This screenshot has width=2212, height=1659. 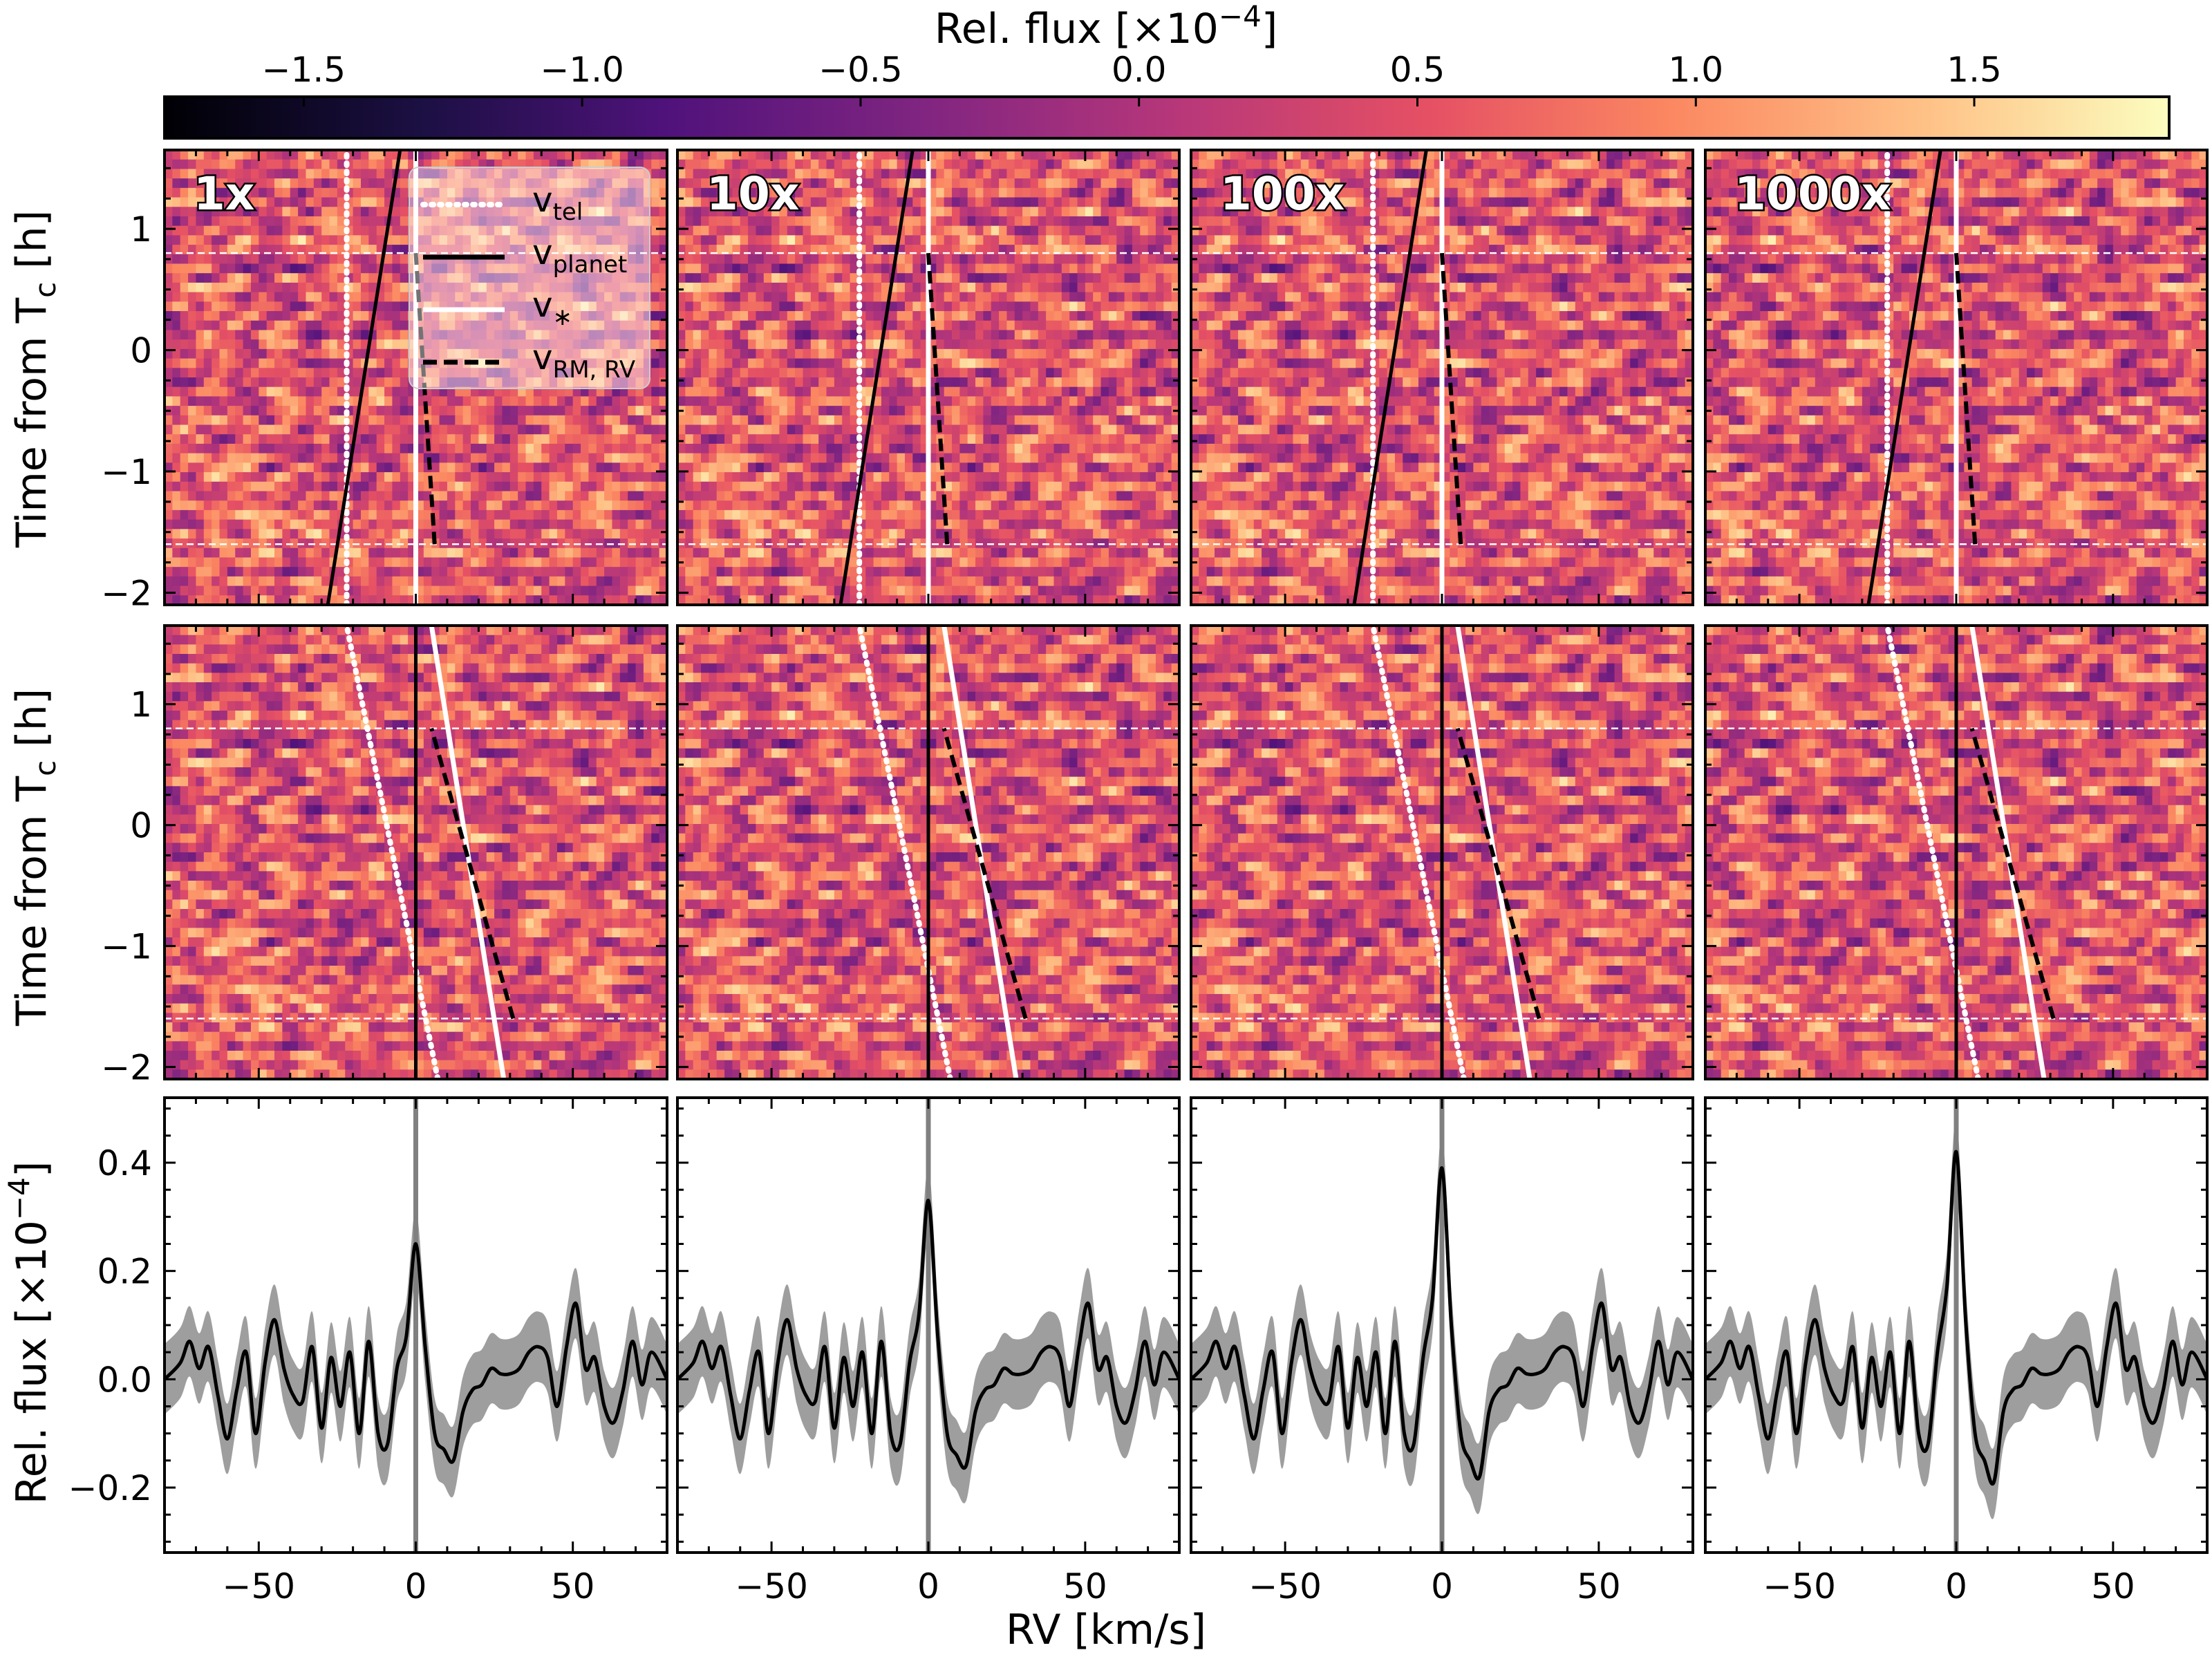 I want to click on heatmap-panel: −2−101, so click(x=385, y=856).